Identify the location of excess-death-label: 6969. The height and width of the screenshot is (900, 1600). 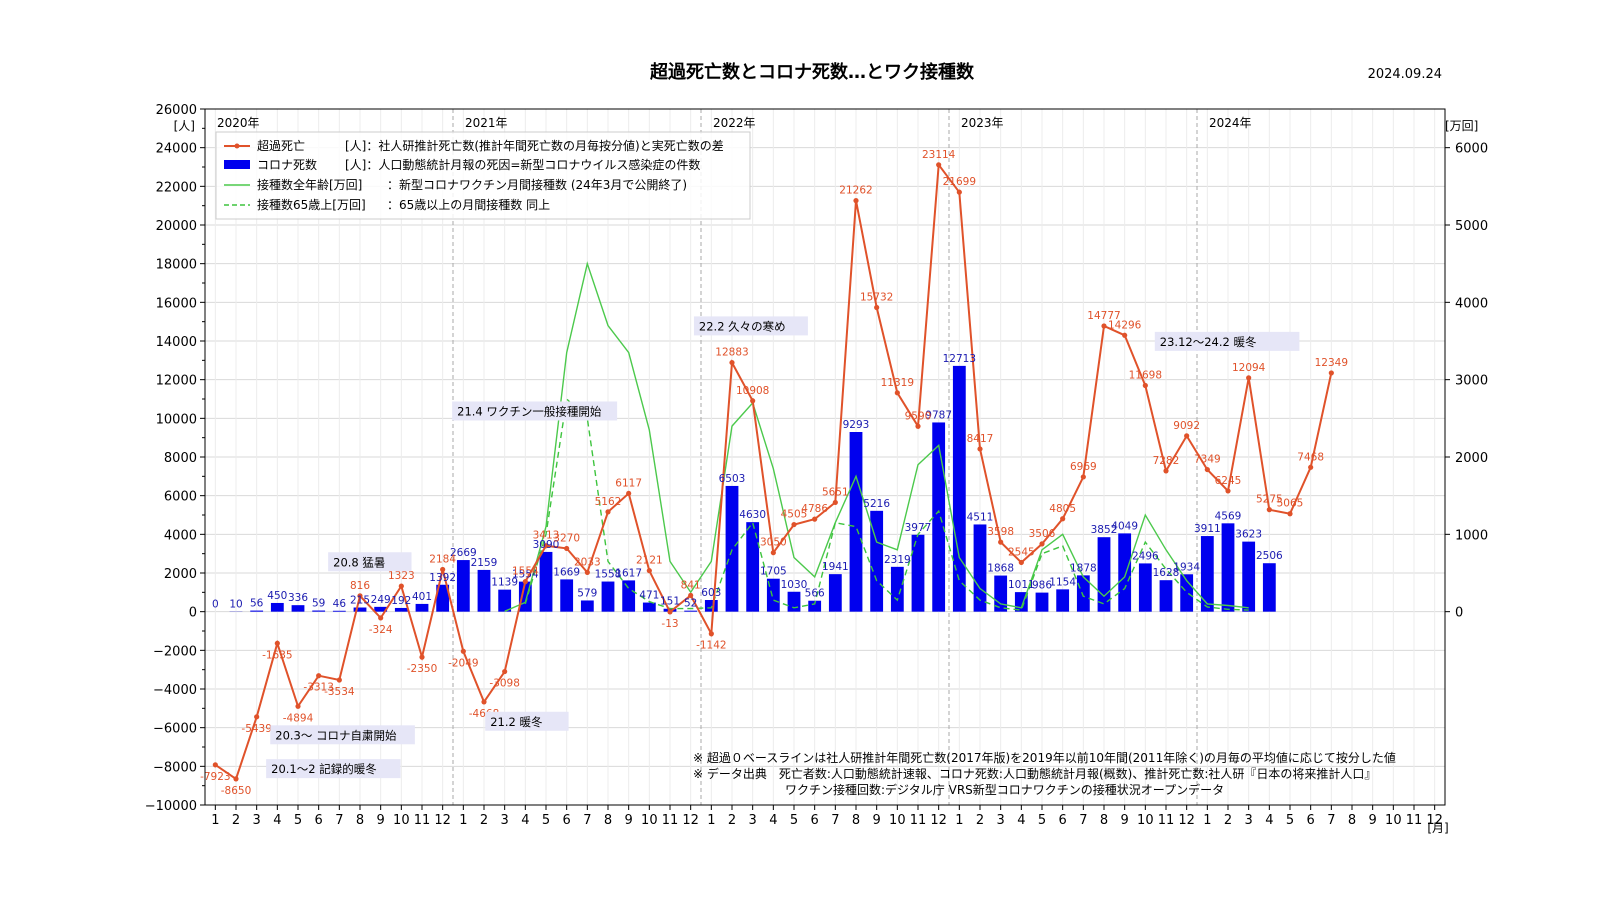
(1083, 467).